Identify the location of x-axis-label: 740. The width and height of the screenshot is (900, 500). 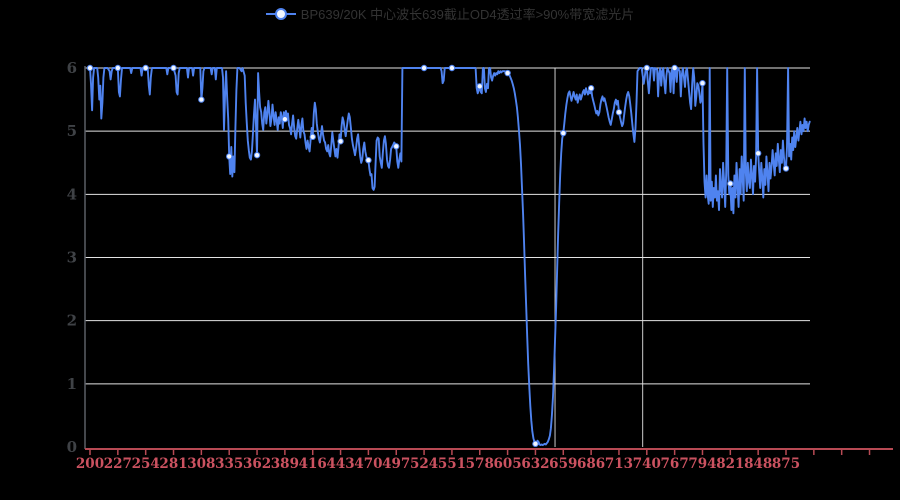
(647, 464).